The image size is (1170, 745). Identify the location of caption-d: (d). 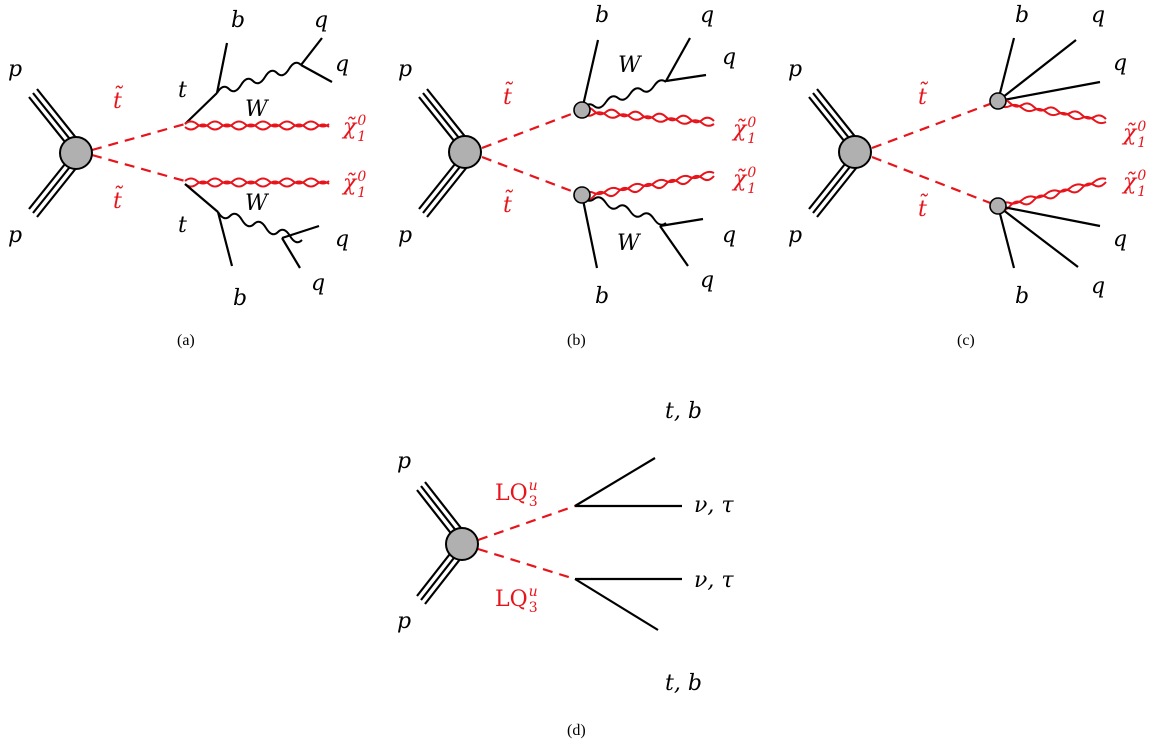
(576, 730).